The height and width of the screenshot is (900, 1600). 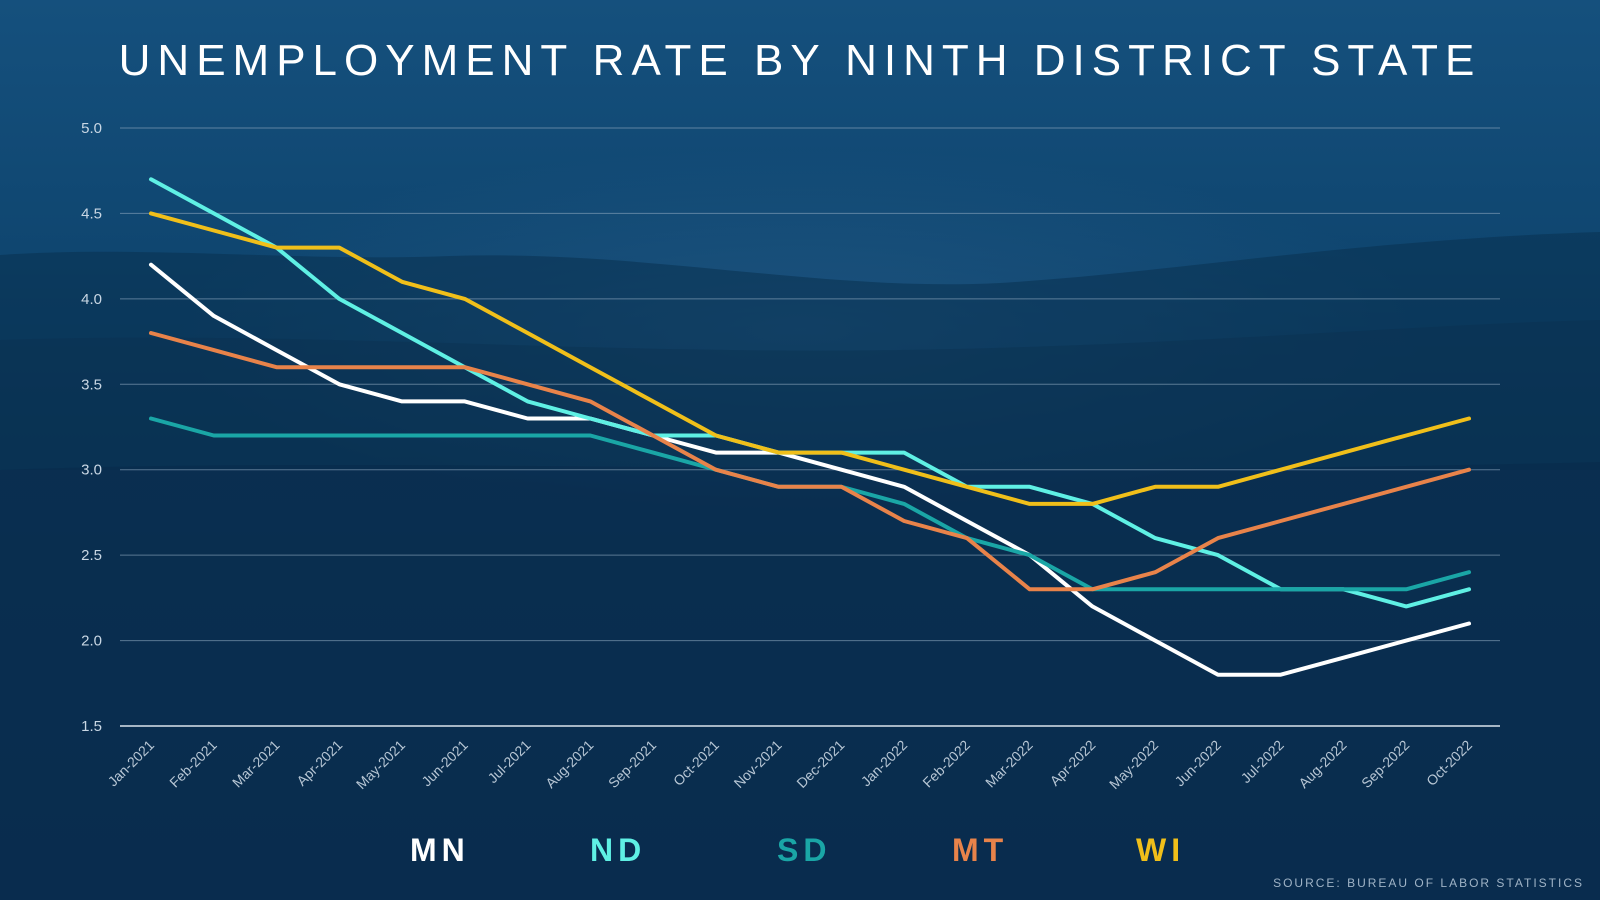 What do you see at coordinates (319, 763) in the screenshot?
I see `x-tick-label: Apr-2021` at bounding box center [319, 763].